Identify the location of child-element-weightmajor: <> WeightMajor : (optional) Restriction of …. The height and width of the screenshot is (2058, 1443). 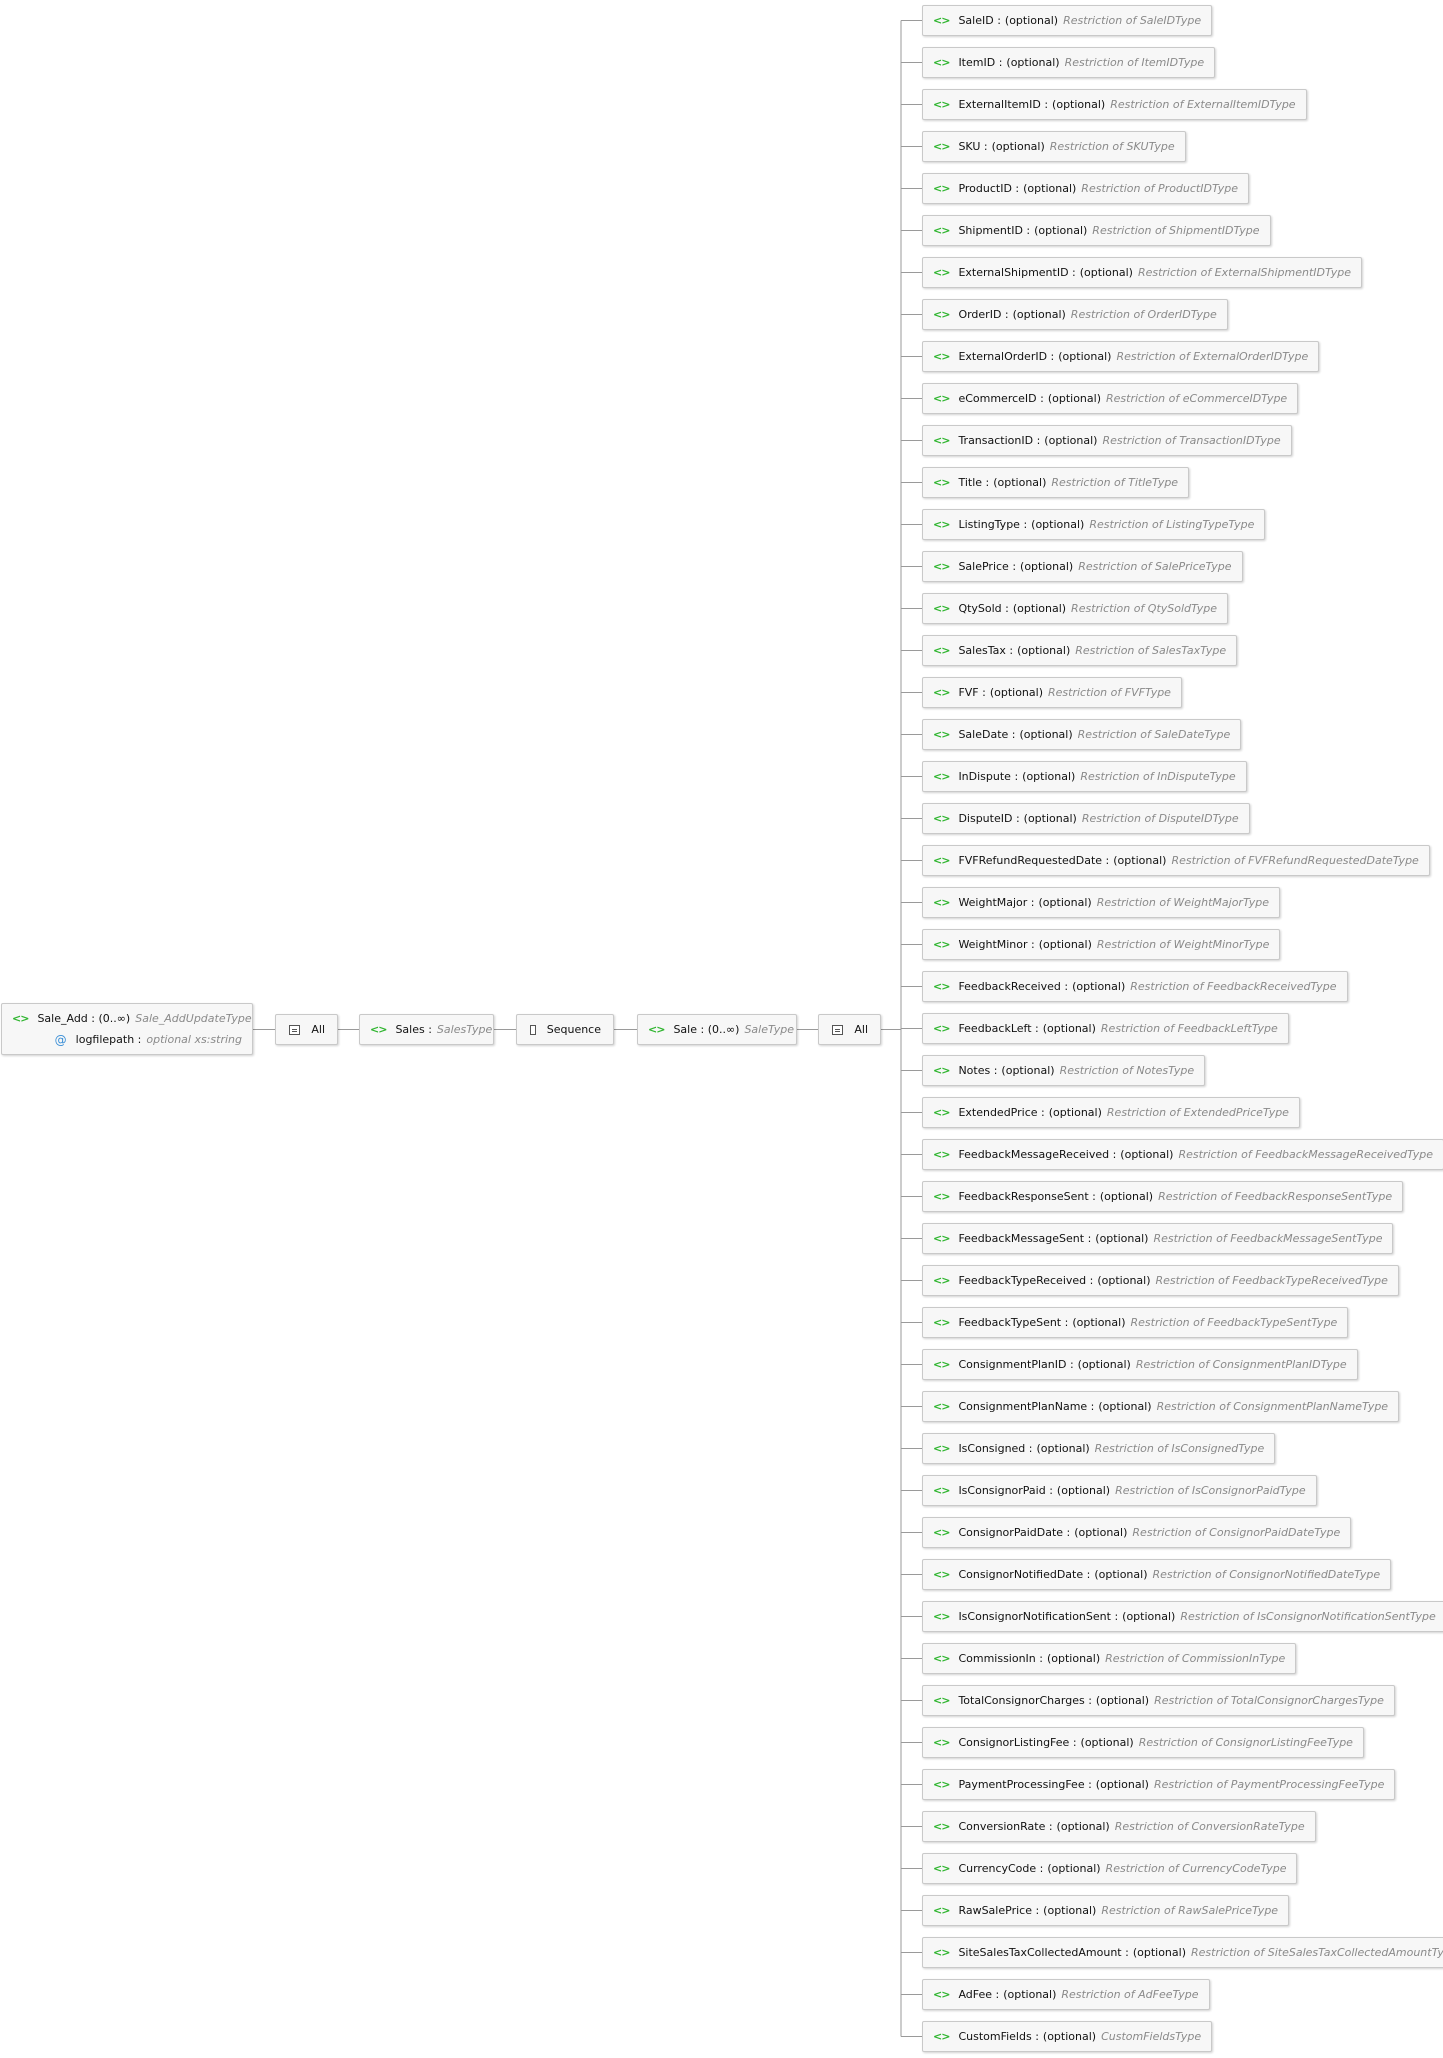
(1101, 902).